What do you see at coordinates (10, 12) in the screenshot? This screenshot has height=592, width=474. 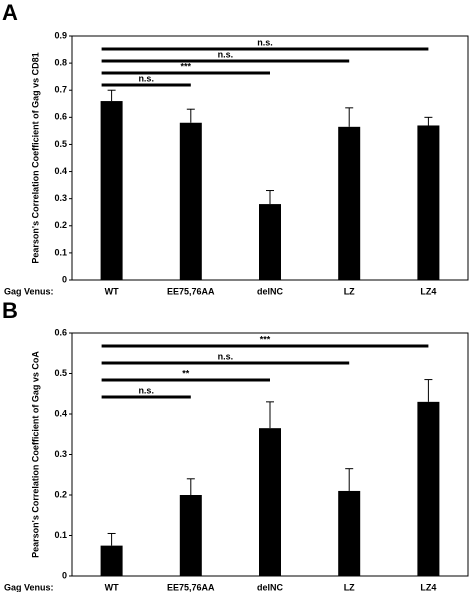 I see `panel-label: A` at bounding box center [10, 12].